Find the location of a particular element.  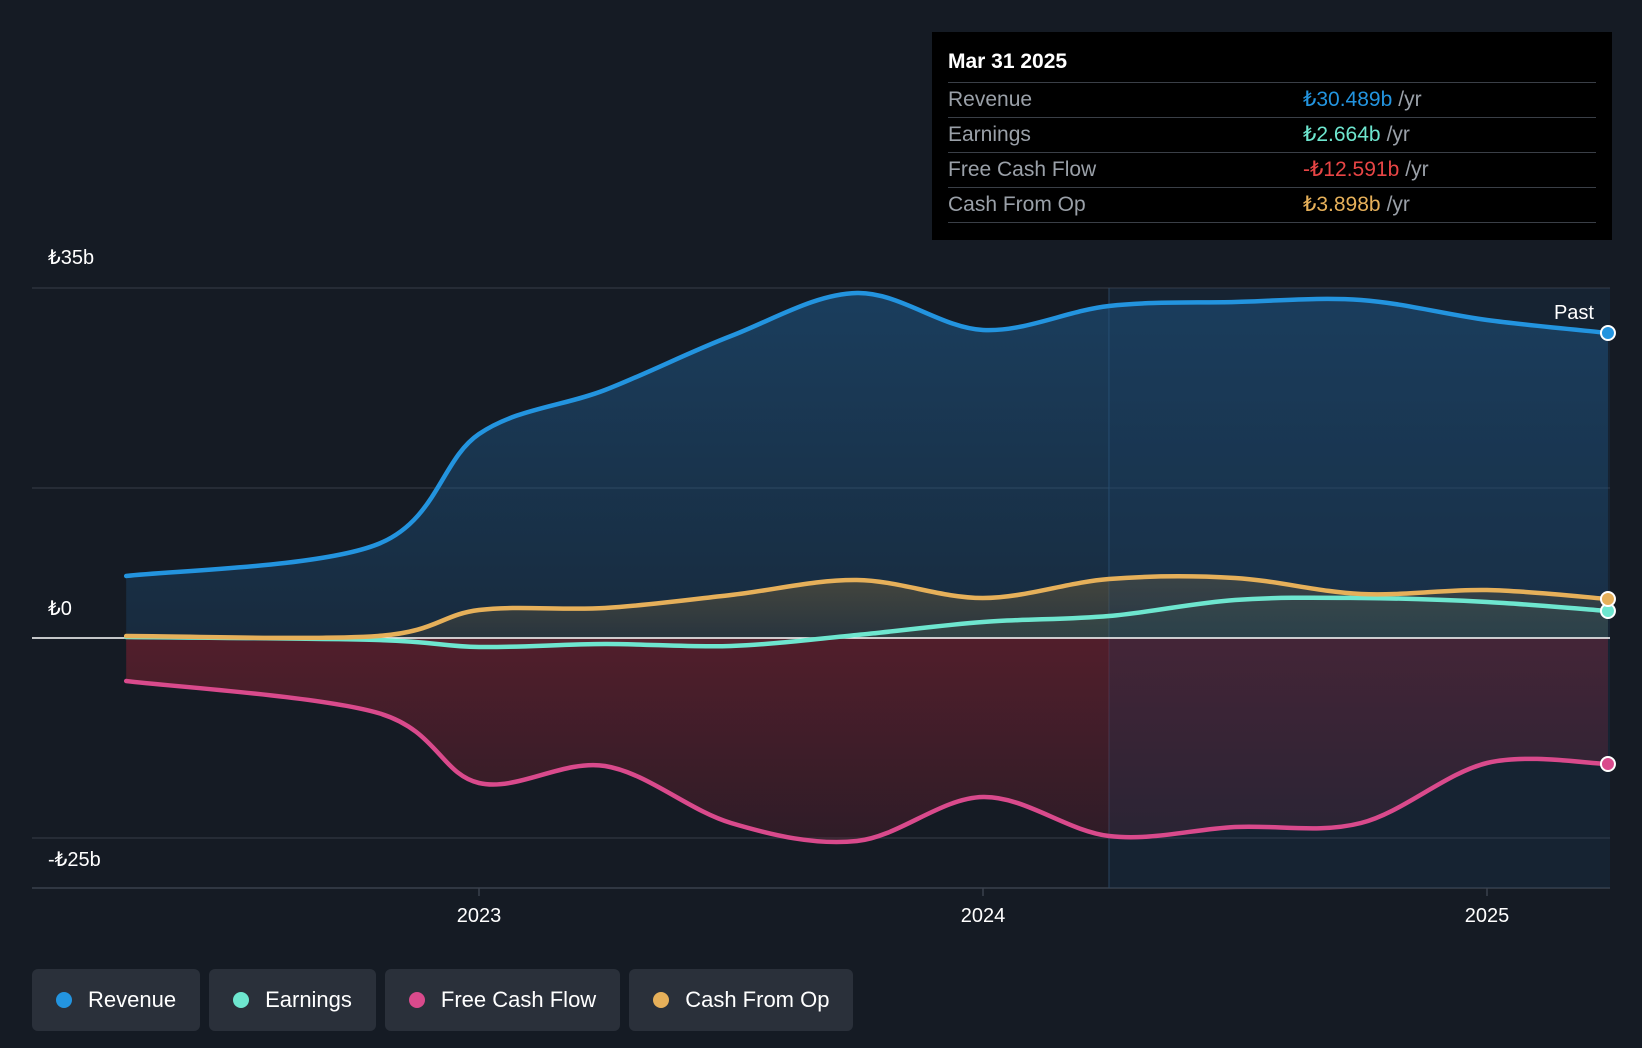

tooltip-row-value: ₺30.489b is located at coordinates (1348, 99).